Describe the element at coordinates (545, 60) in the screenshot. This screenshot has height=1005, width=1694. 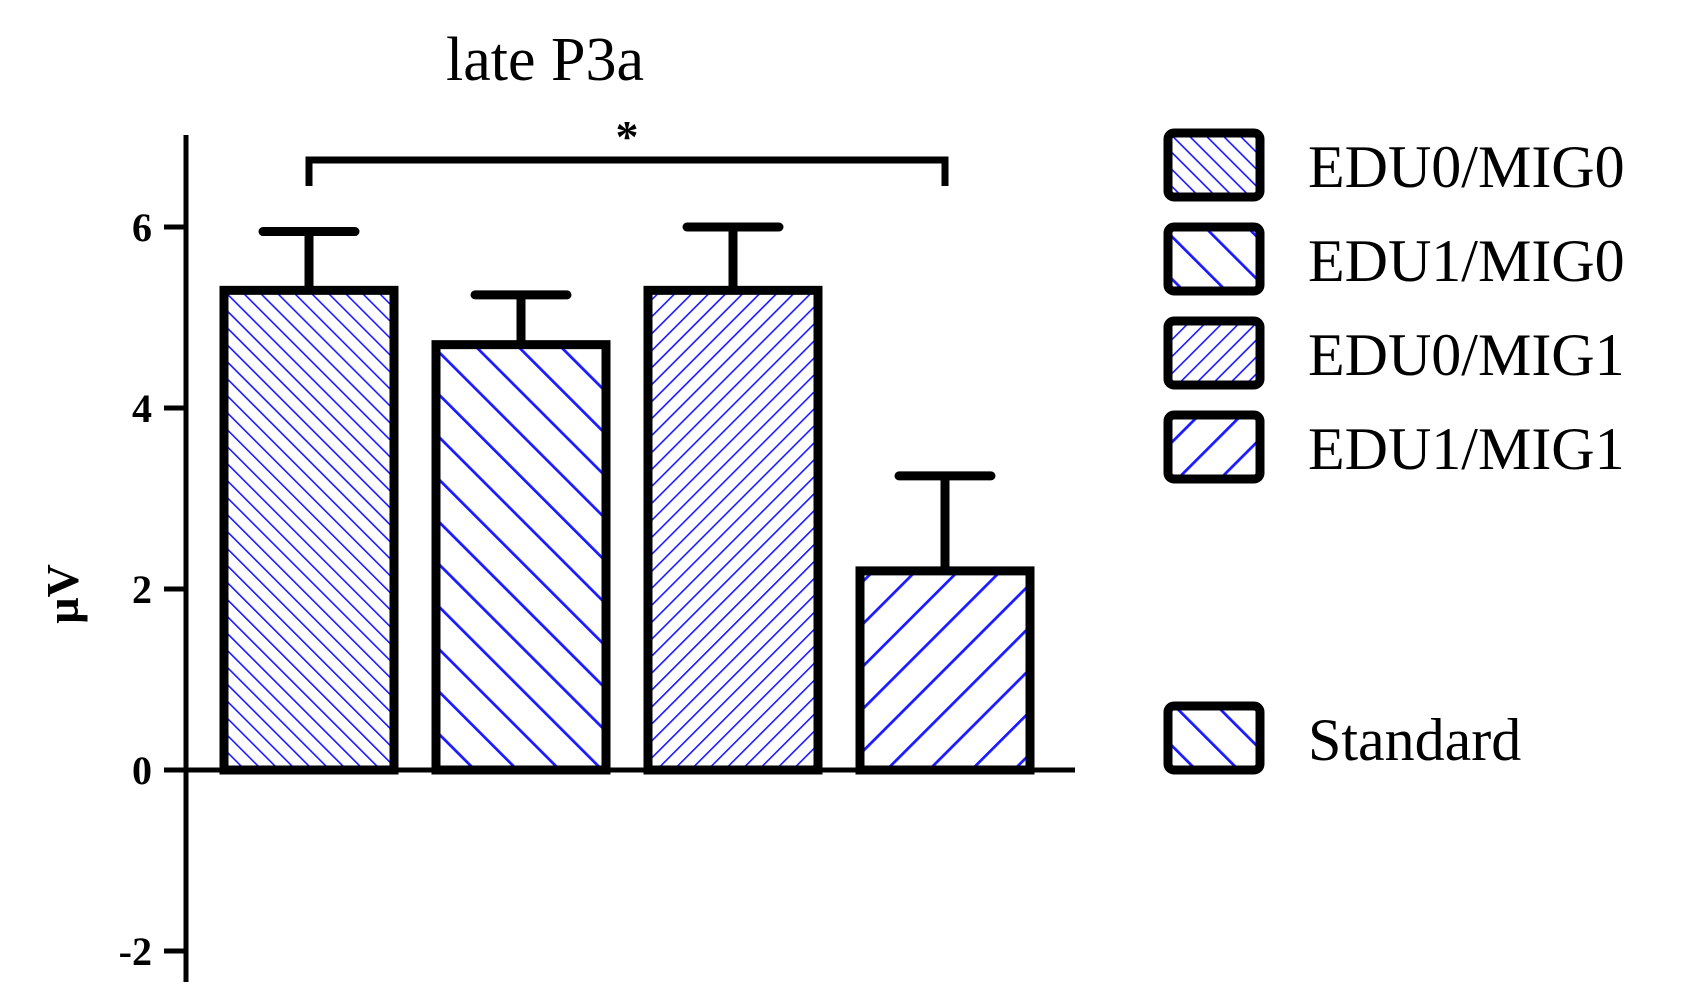
I see `chart-title: late P3a` at that location.